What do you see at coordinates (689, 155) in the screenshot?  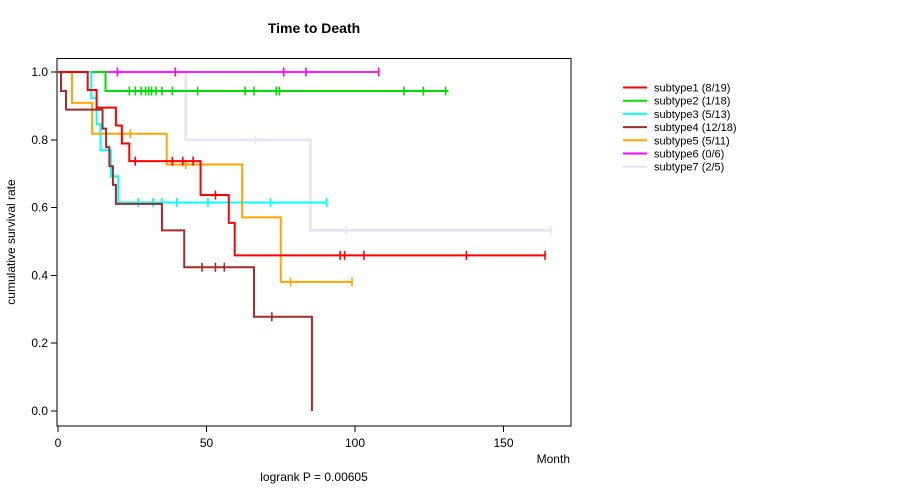 I see `legend-label-subtype6: subtype6 (0/6)` at bounding box center [689, 155].